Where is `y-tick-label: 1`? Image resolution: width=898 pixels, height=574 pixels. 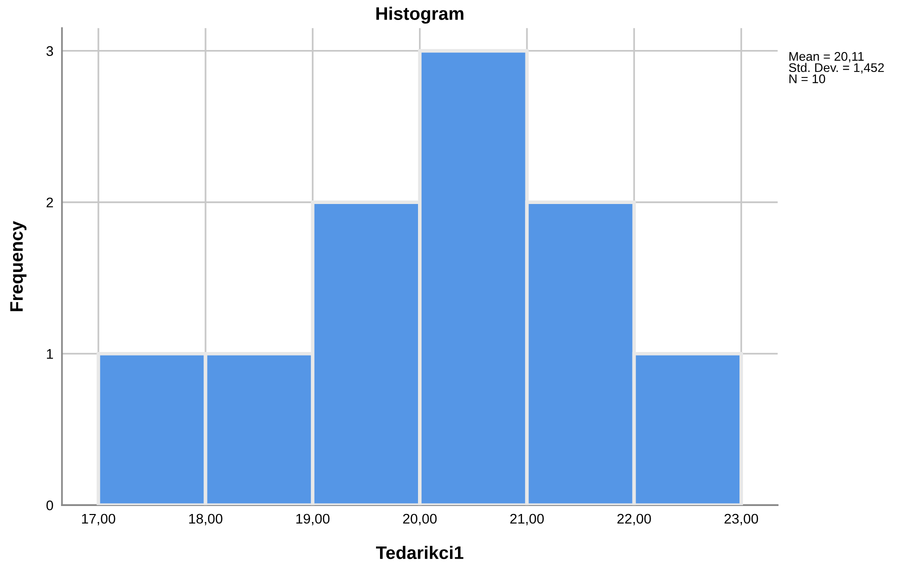
y-tick-label: 1 is located at coordinates (49, 354).